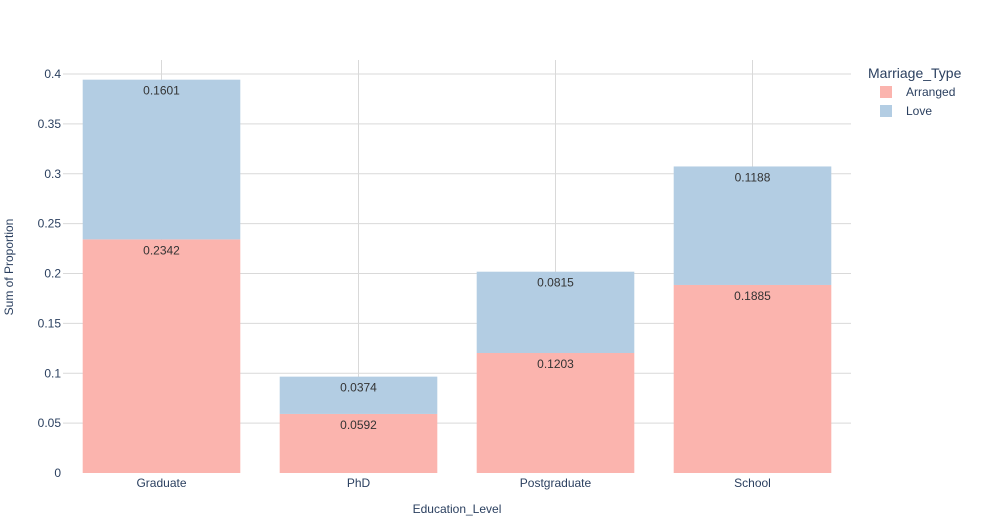  What do you see at coordinates (161, 159) in the screenshot?
I see `bar-love-graduate` at bounding box center [161, 159].